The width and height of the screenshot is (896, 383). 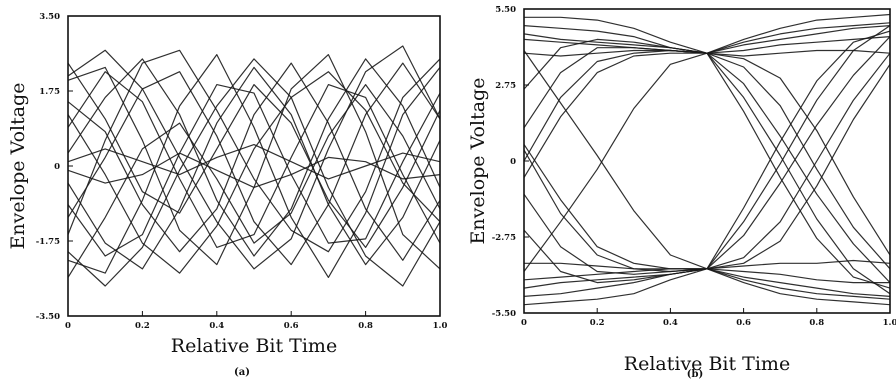 I want to click on y-tick-label: 5.50, so click(x=505, y=10).